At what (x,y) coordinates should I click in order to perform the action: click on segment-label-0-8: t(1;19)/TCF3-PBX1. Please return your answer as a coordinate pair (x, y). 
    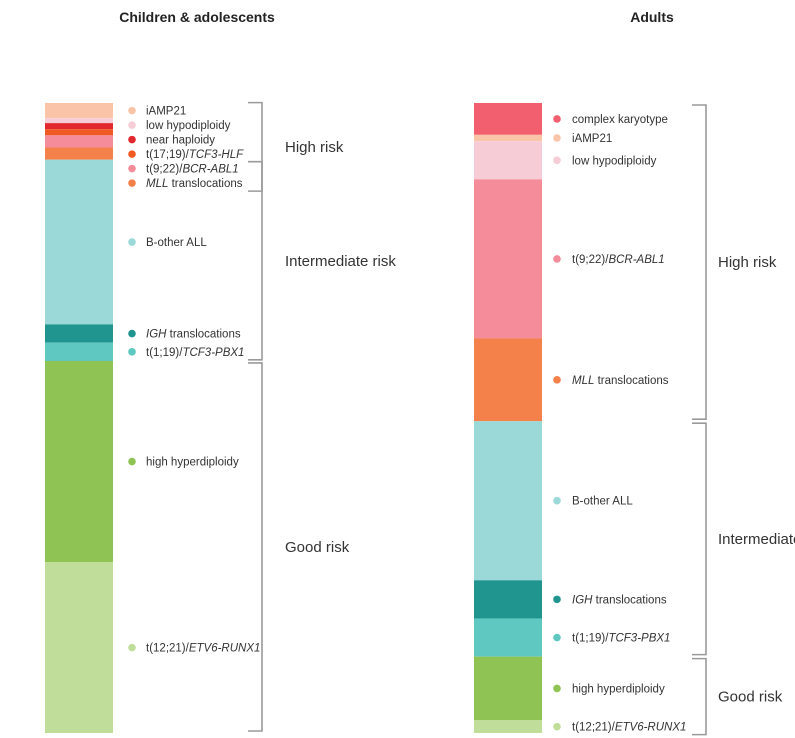
    Looking at the image, I should click on (195, 353).